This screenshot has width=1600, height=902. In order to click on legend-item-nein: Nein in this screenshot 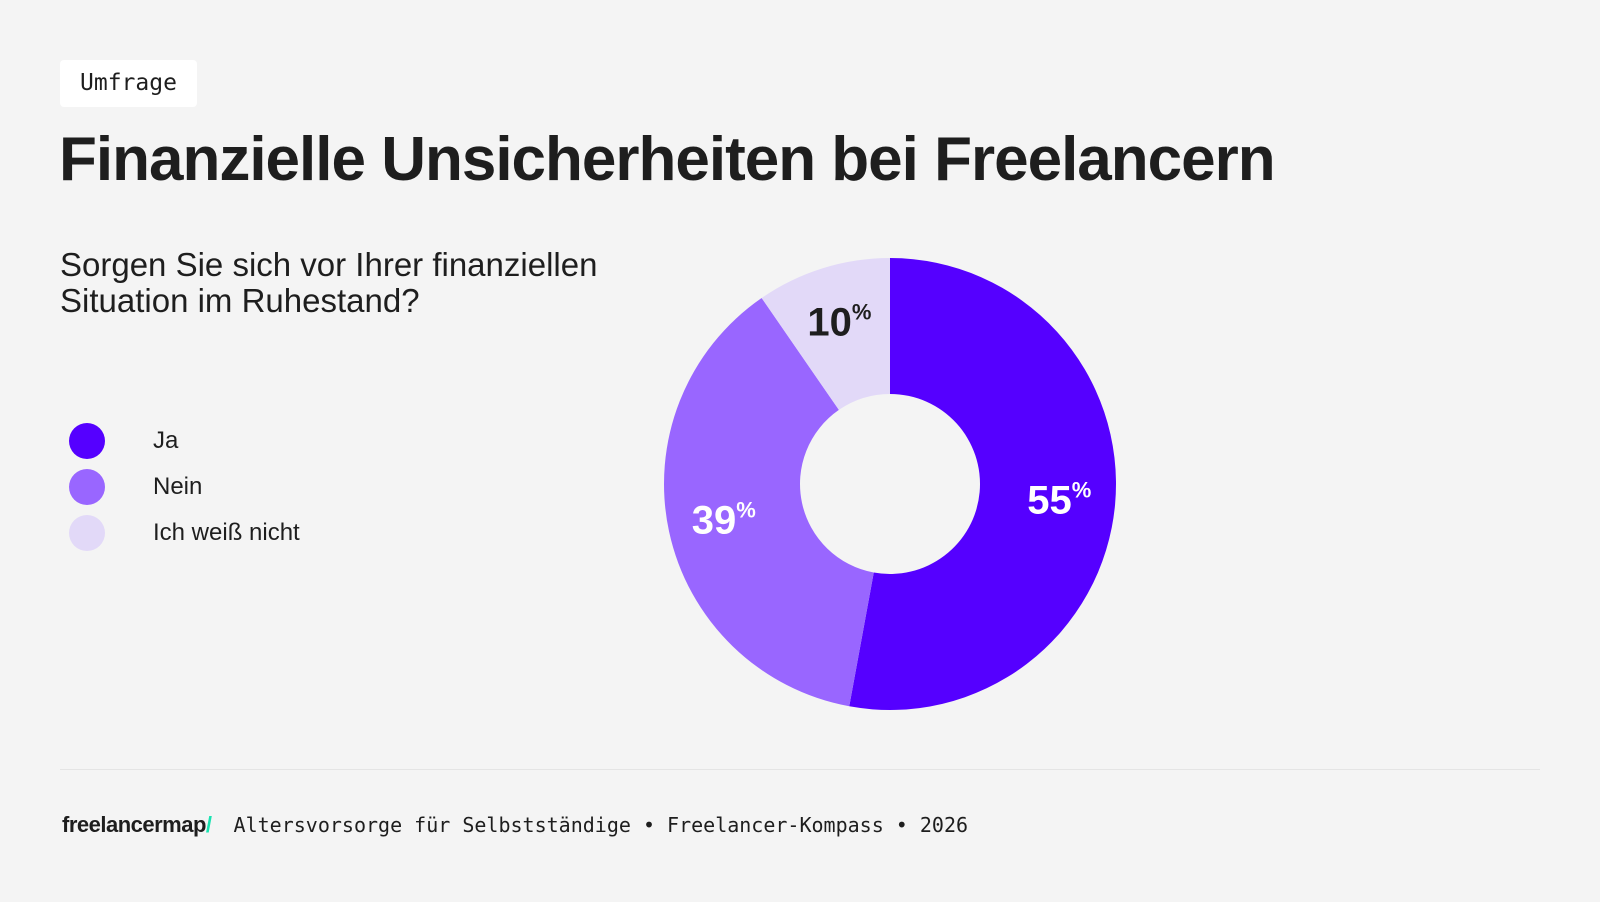, I will do `click(184, 487)`.